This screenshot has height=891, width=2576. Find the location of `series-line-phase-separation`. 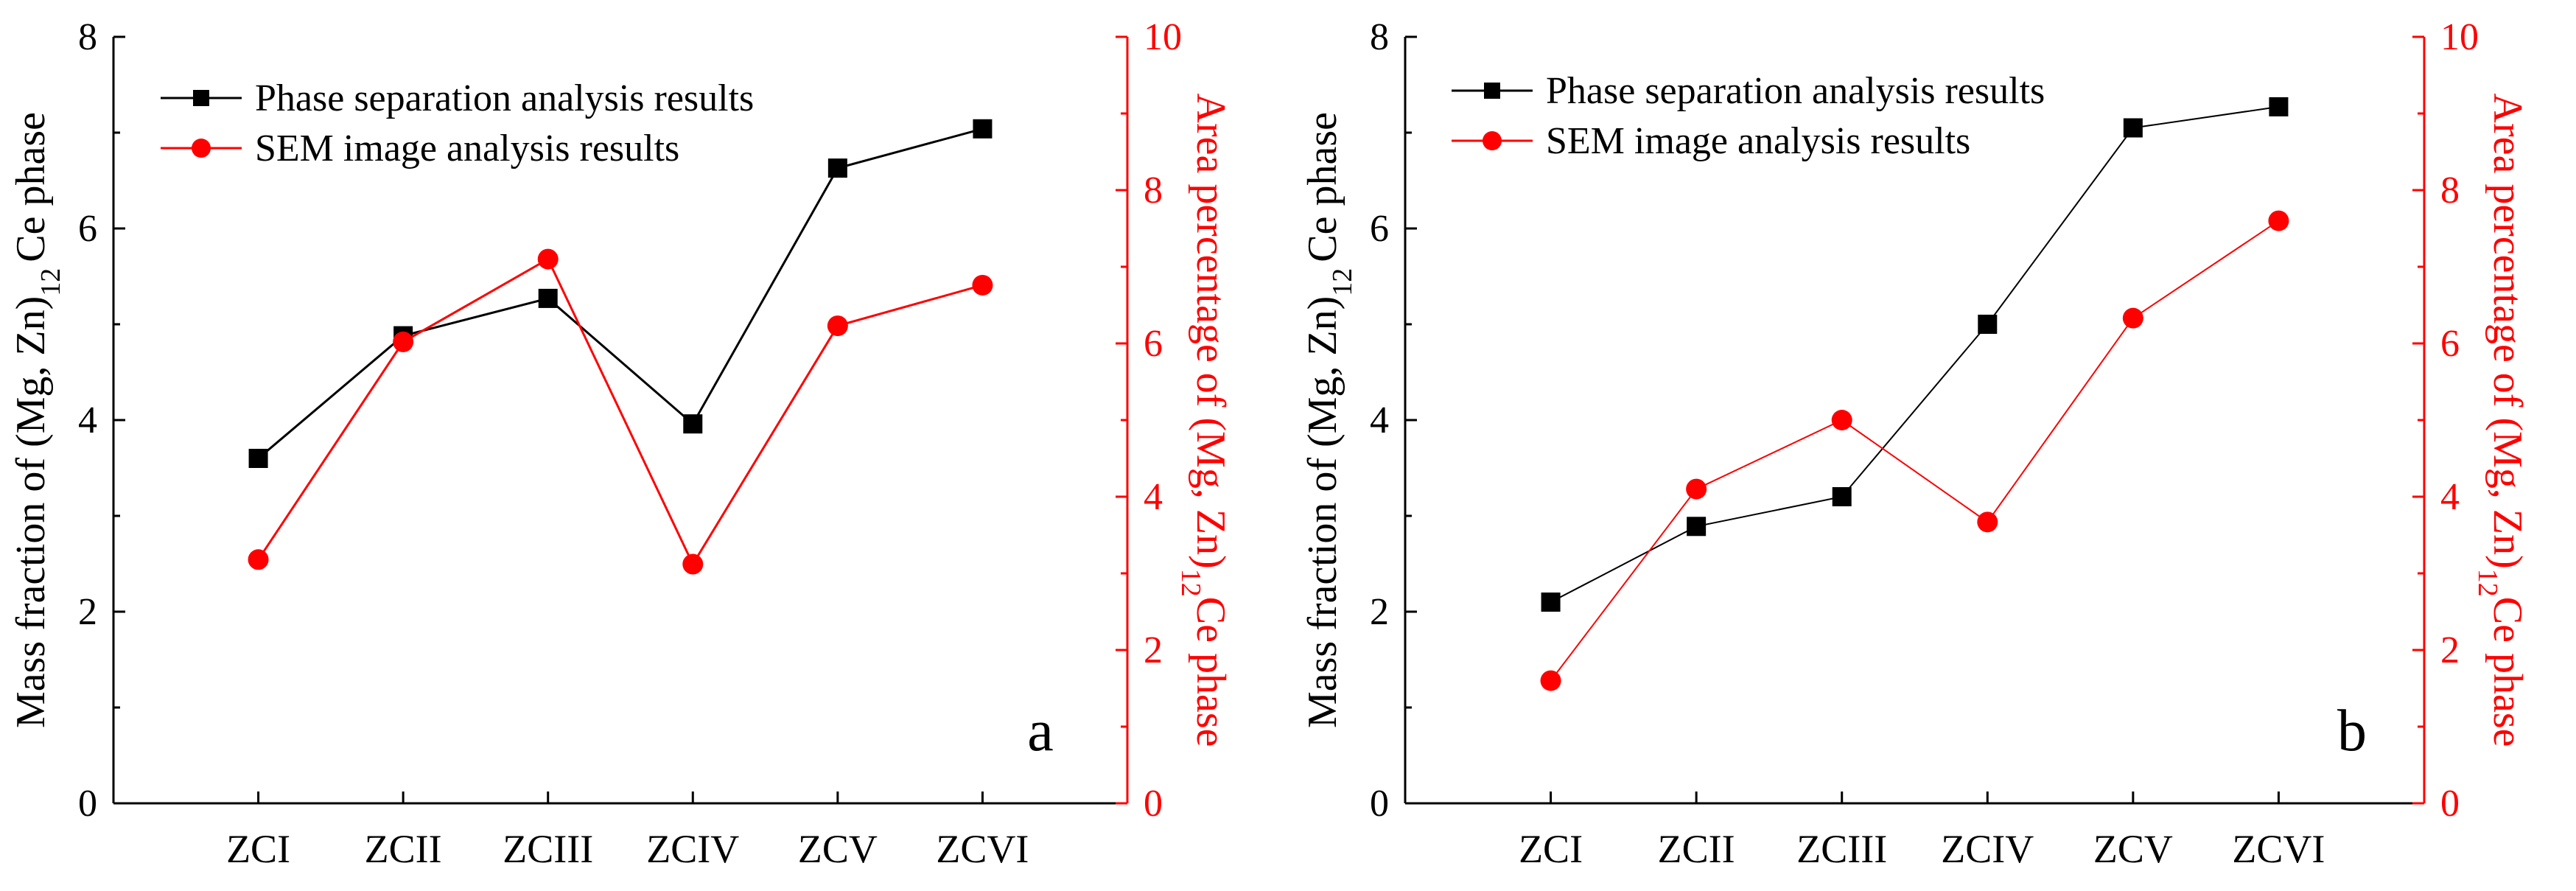

series-line-phase-separation is located at coordinates (620, 293).